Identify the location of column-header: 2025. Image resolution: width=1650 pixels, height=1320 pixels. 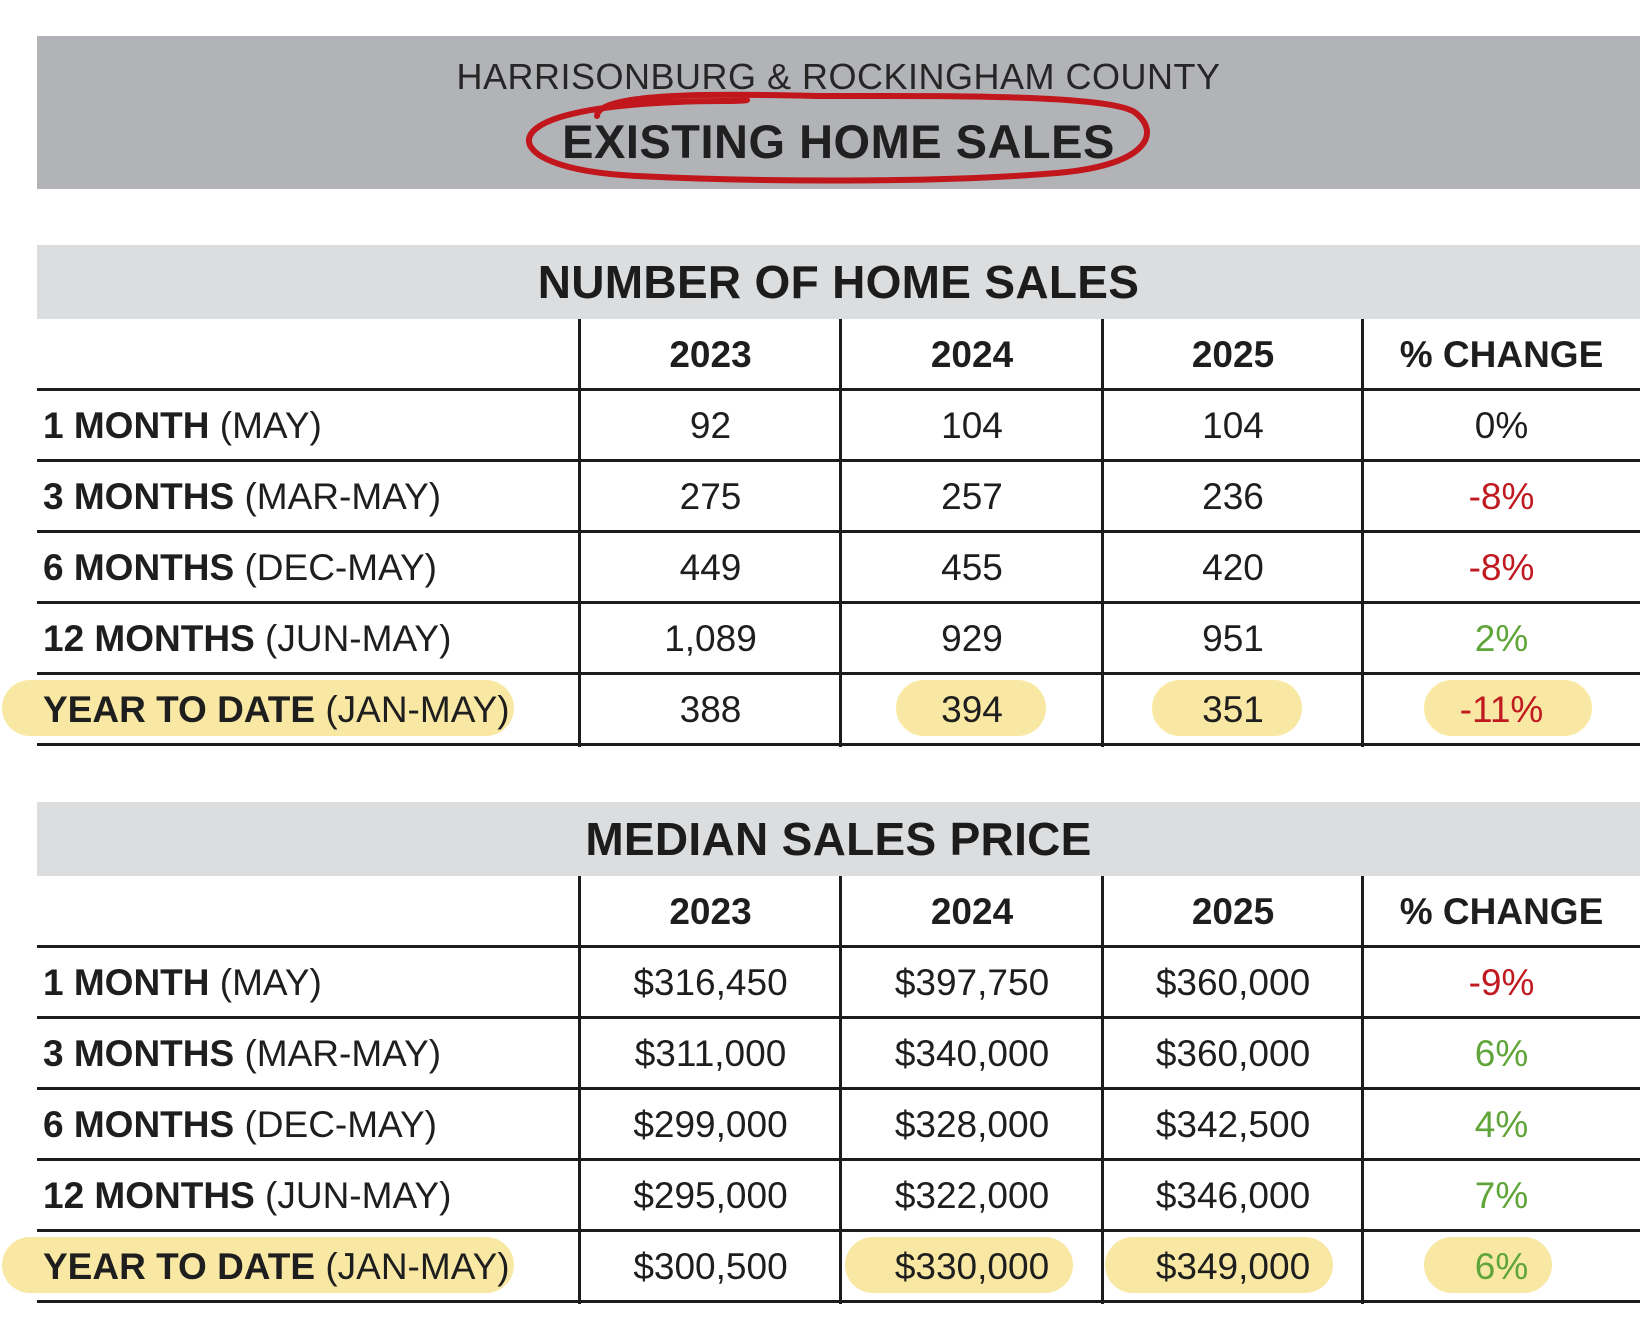
(1233, 911).